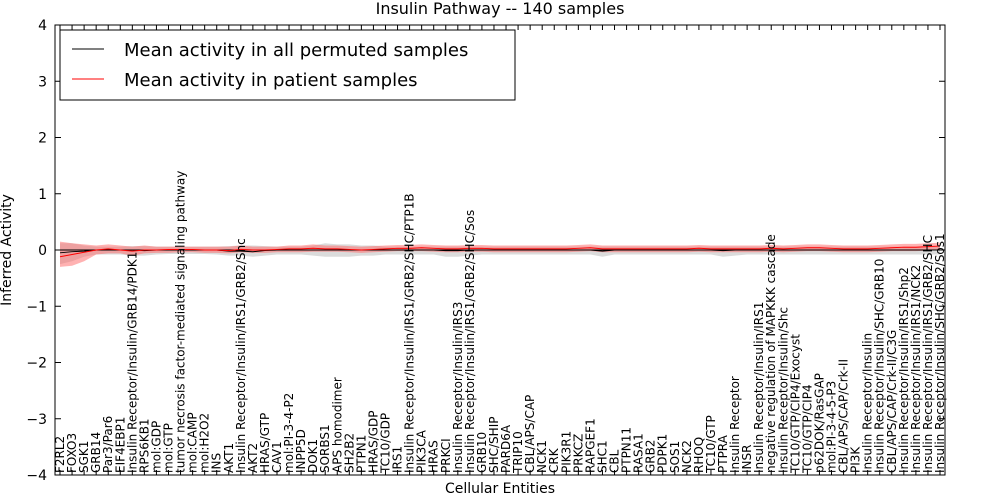  What do you see at coordinates (615, 461) in the screenshot?
I see `category-label: CBL` at bounding box center [615, 461].